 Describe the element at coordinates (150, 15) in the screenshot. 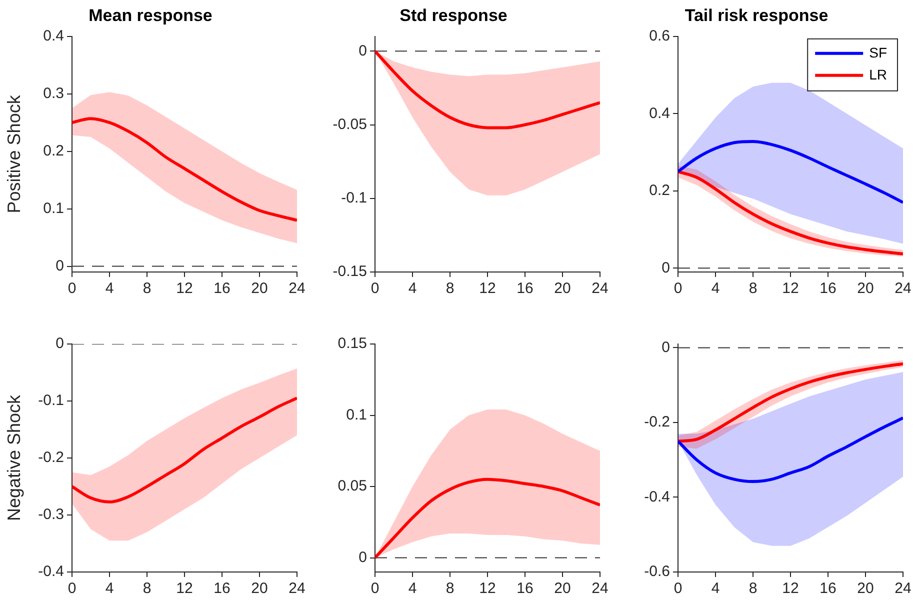

I see `chart-title: Mean response` at that location.